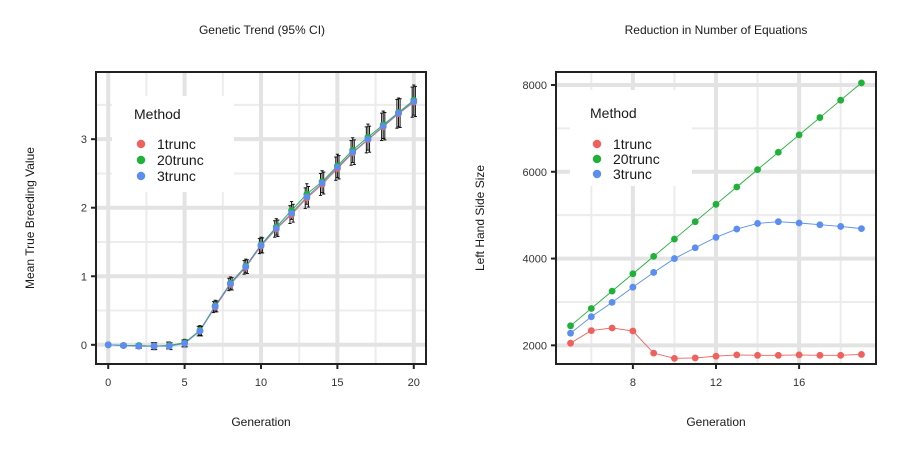  What do you see at coordinates (84, 209) in the screenshot?
I see `y-tick-label: 2` at bounding box center [84, 209].